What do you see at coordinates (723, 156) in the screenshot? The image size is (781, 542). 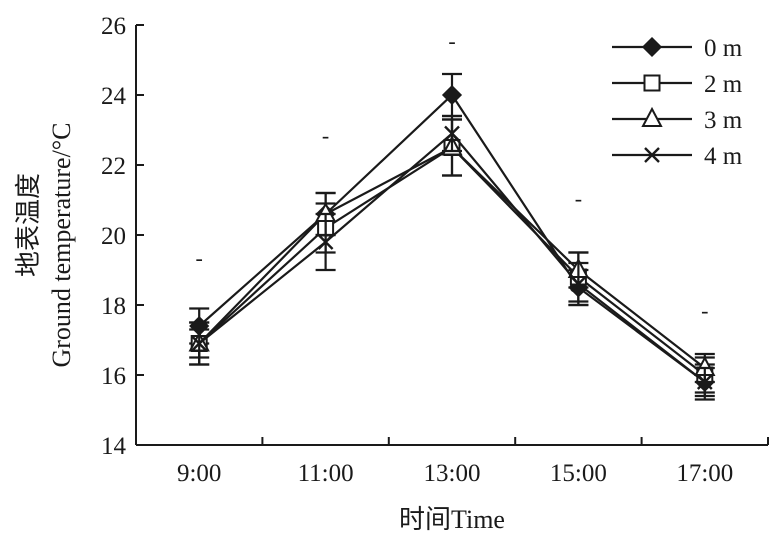 I see `legend-label: 4 m` at bounding box center [723, 156].